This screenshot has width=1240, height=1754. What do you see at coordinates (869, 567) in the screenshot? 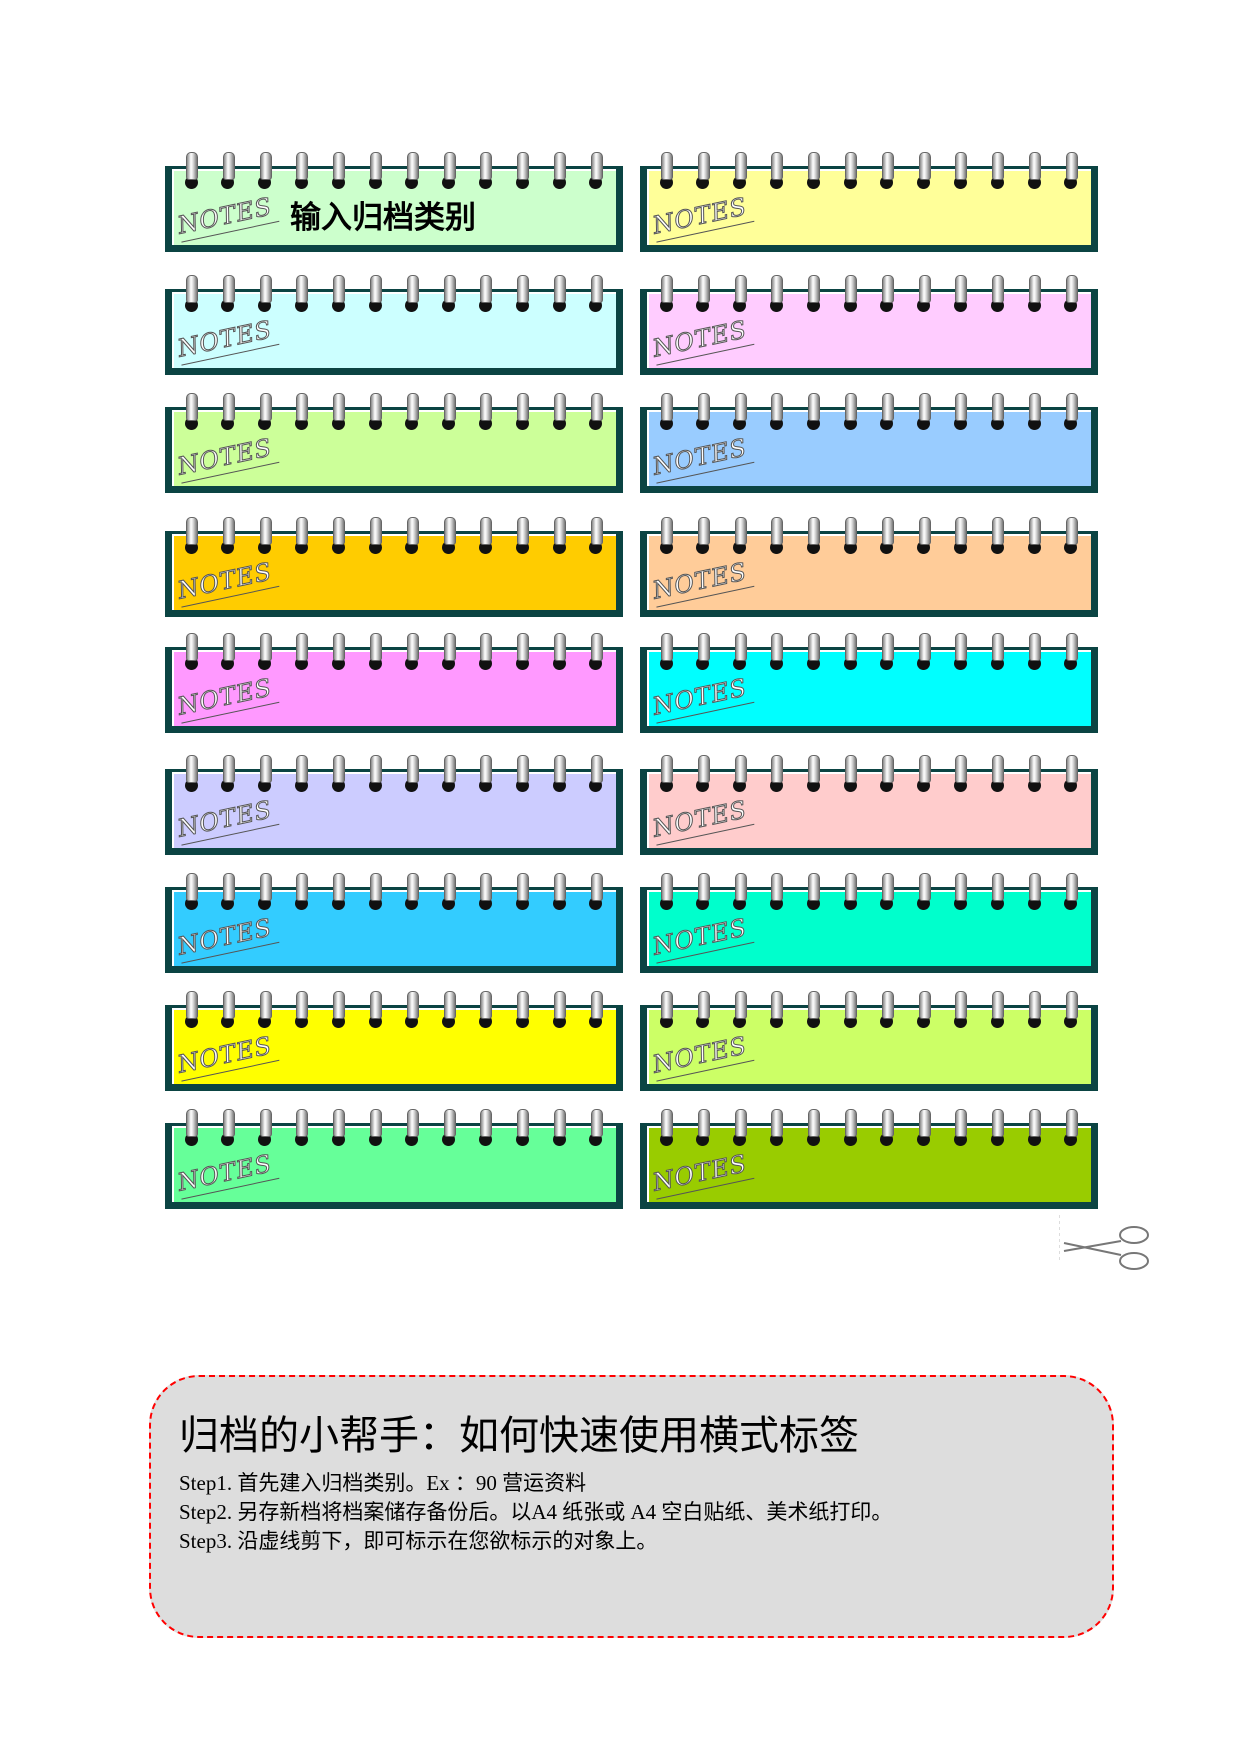
I see `notebook-label-right-4: NOTES` at bounding box center [869, 567].